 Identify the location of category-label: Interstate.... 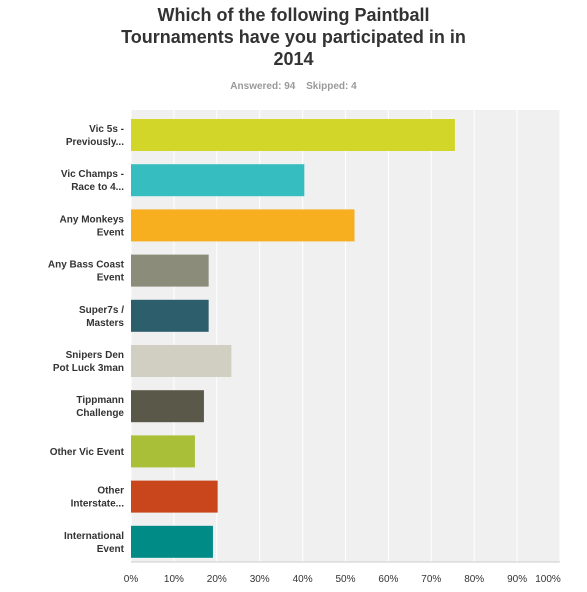
(98, 504).